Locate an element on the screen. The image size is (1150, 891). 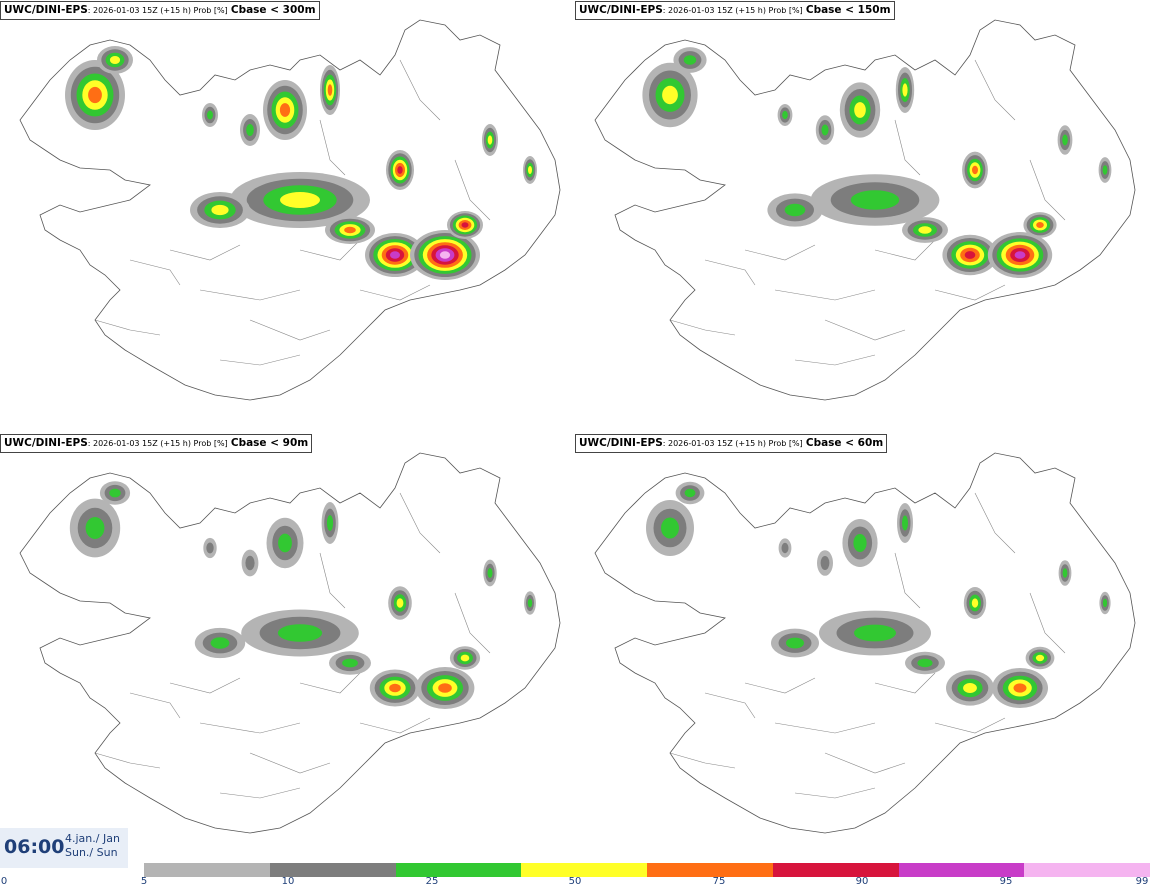
colorbar-tick-label: 10 is located at coordinates (288, 881).